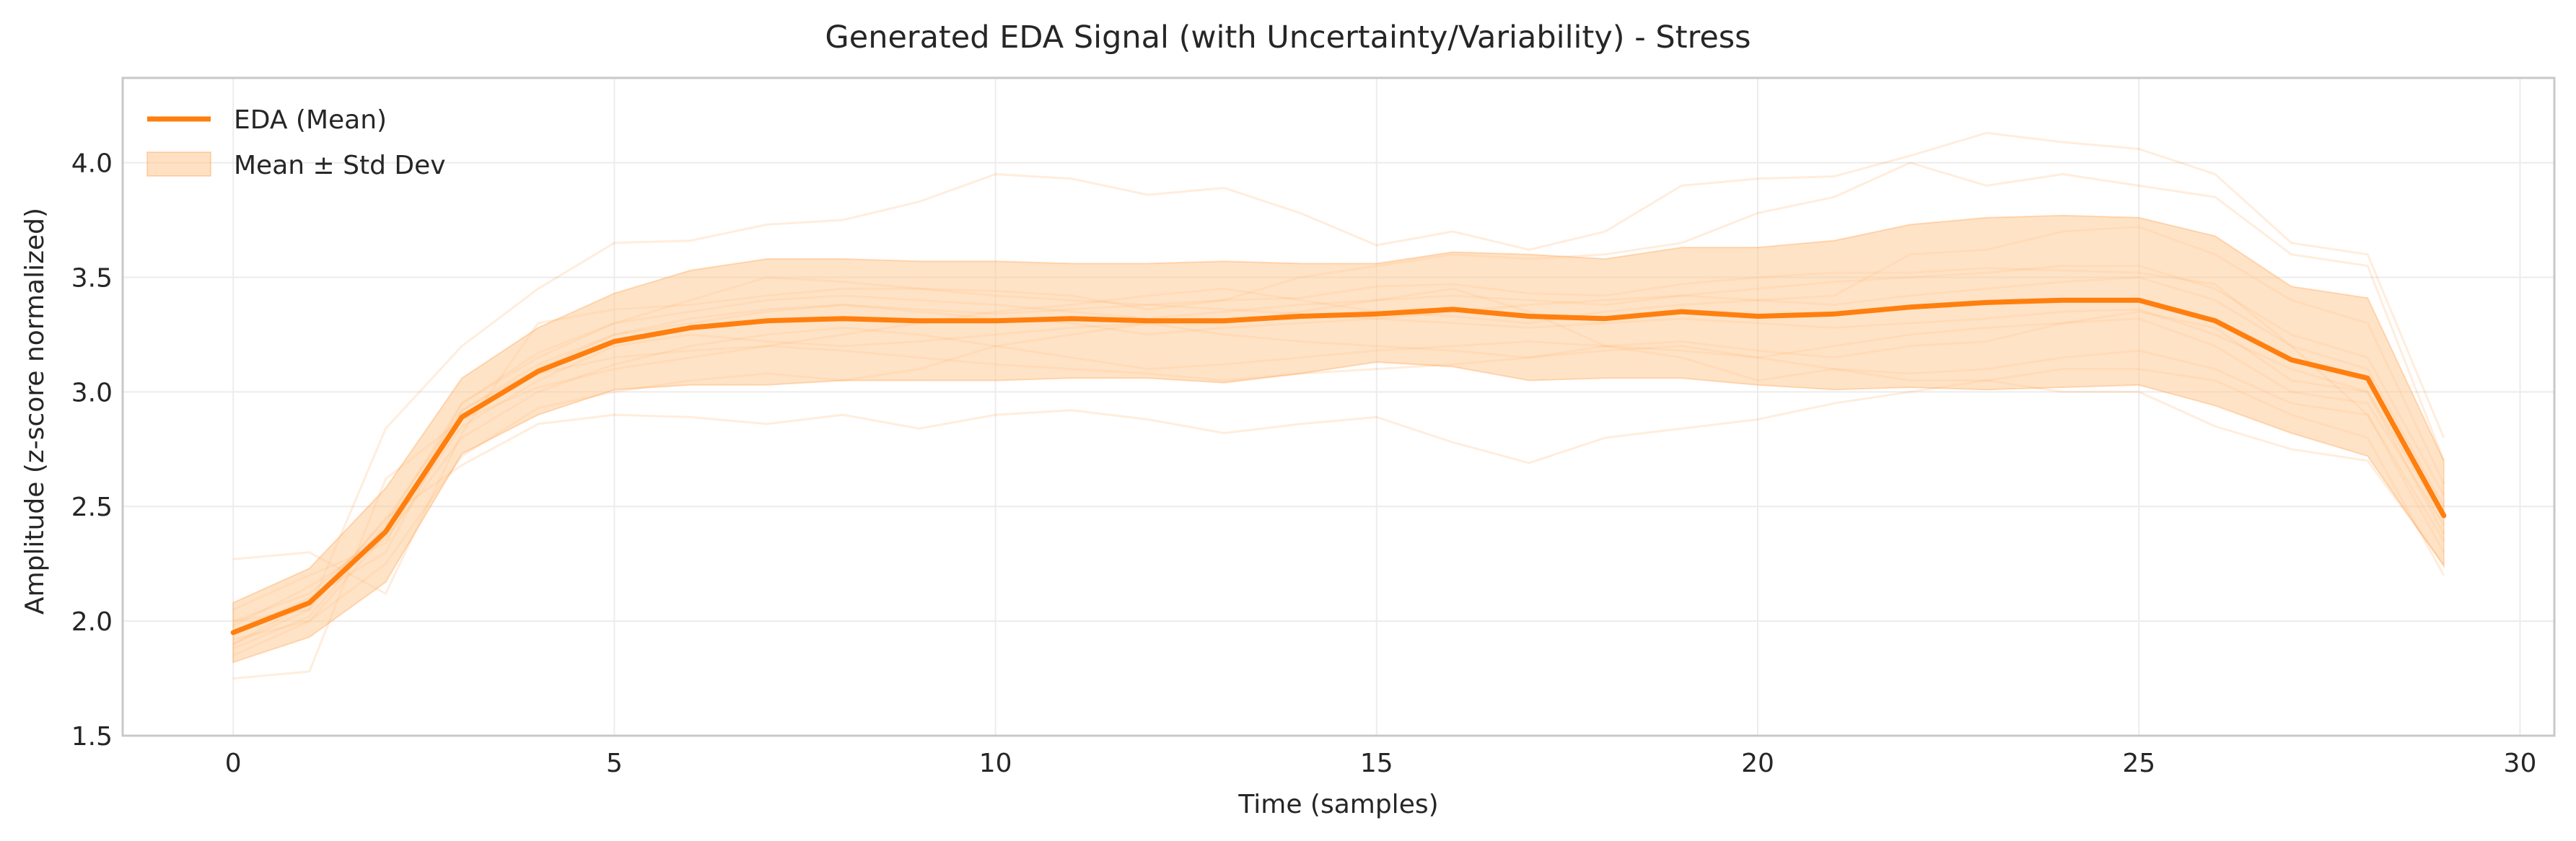  What do you see at coordinates (1758, 763) in the screenshot?
I see `x-tick-label: 20` at bounding box center [1758, 763].